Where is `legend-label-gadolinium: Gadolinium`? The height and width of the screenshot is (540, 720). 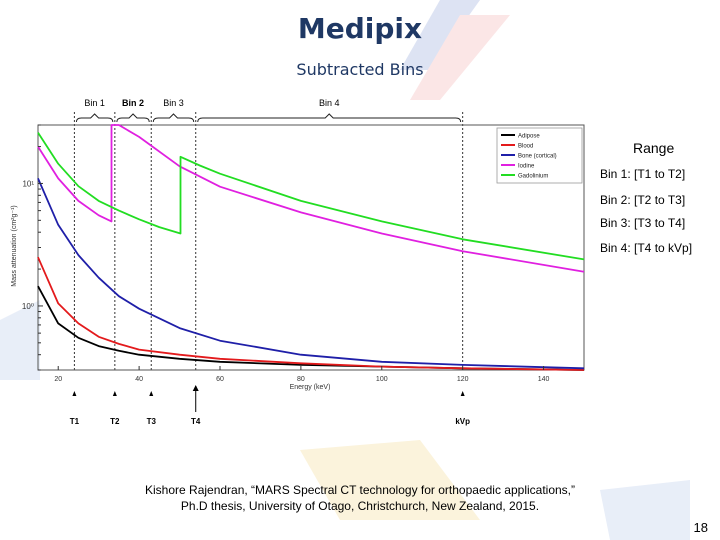 legend-label-gadolinium: Gadolinium is located at coordinates (533, 177).